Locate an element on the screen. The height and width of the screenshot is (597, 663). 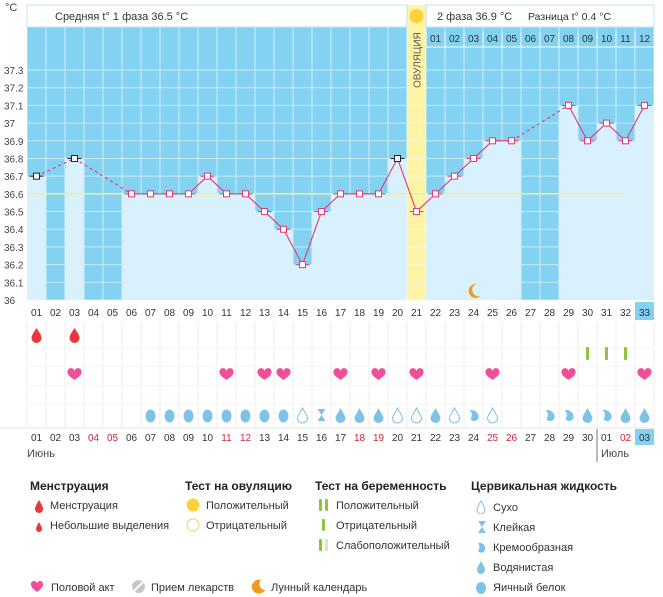
calendar-date-label: 25 is located at coordinates (493, 438).